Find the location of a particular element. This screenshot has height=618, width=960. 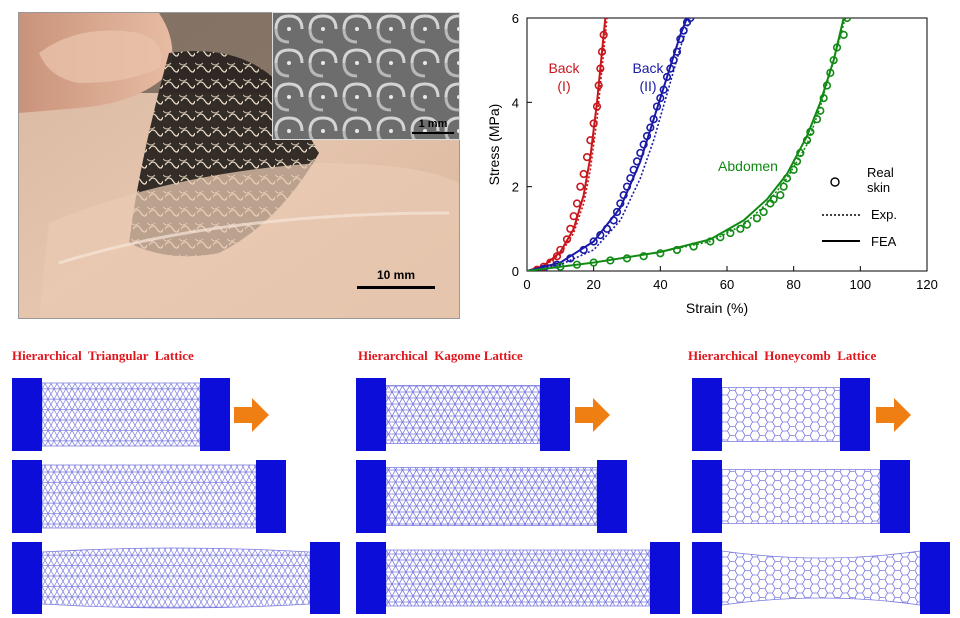

x-tick-label: 0 is located at coordinates (526, 284).